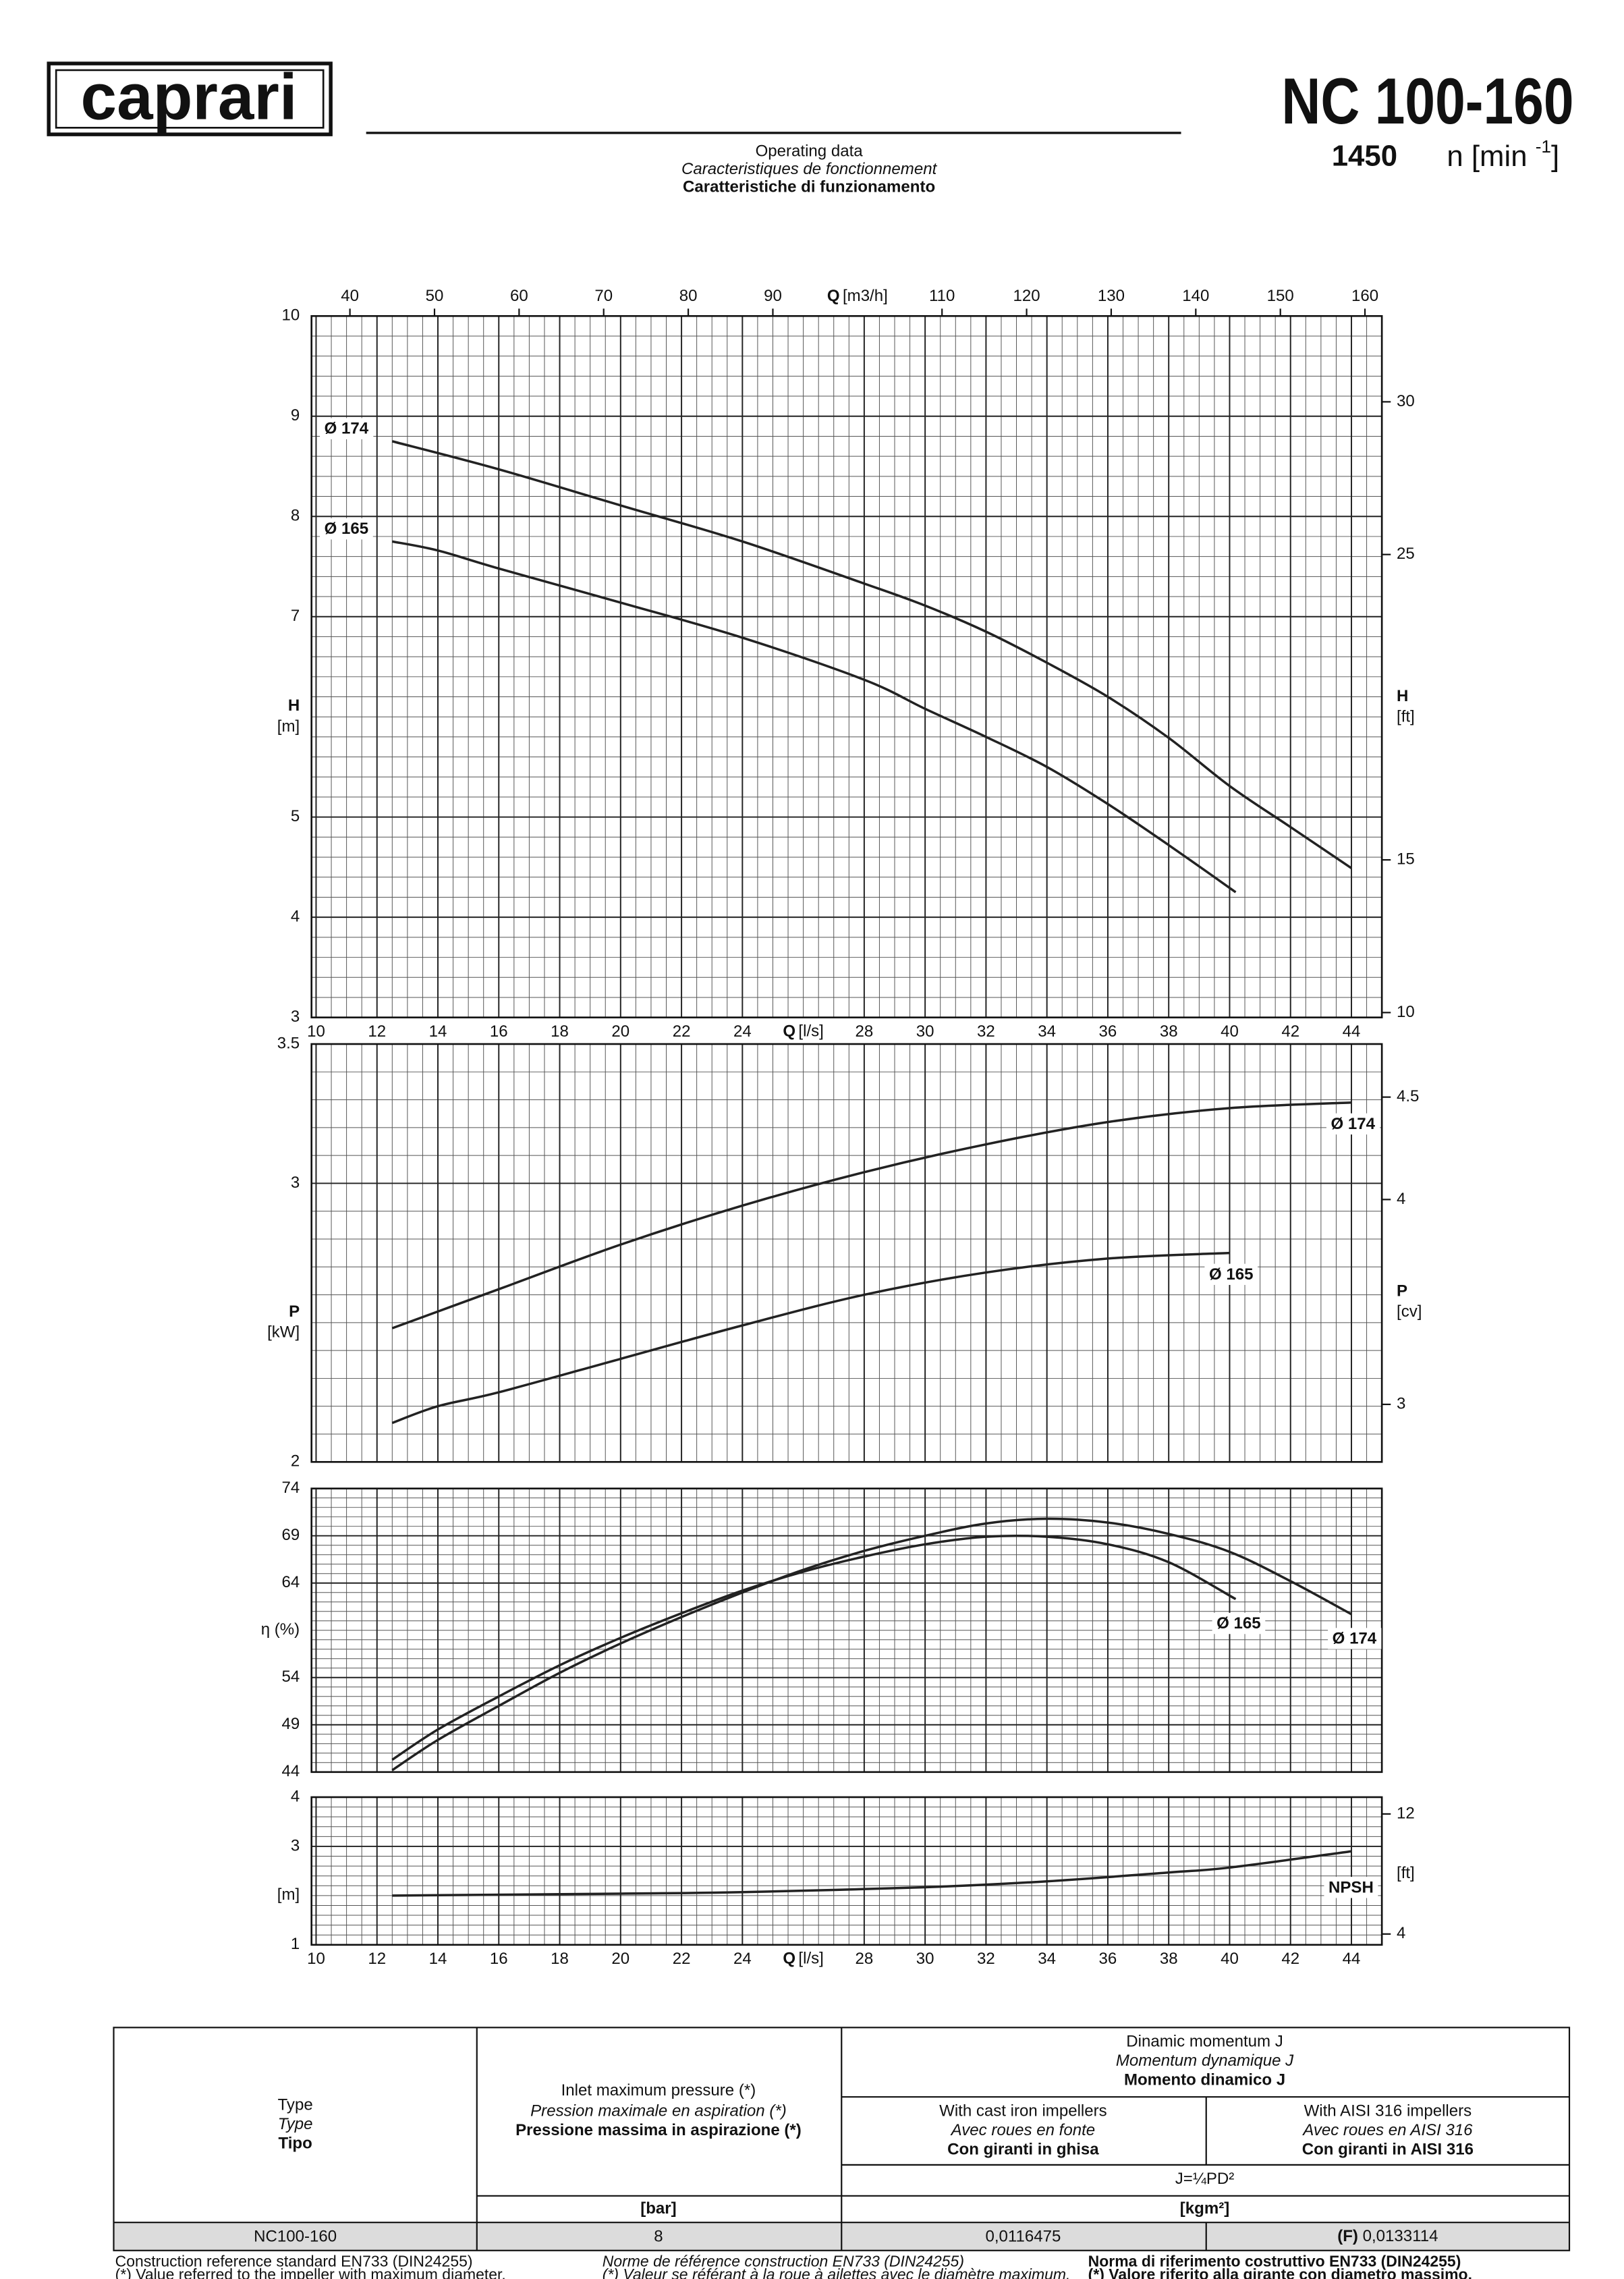 This screenshot has width=1624, height=2279. What do you see at coordinates (682, 1959) in the screenshot?
I see `x-tick-label: 22` at bounding box center [682, 1959].